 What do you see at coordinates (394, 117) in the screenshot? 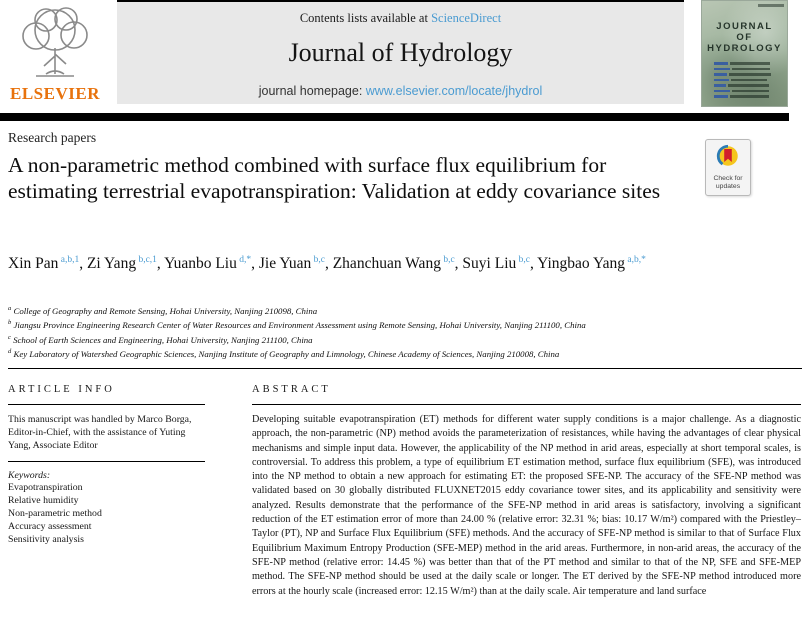
I see `header-divider-bar` at bounding box center [394, 117].